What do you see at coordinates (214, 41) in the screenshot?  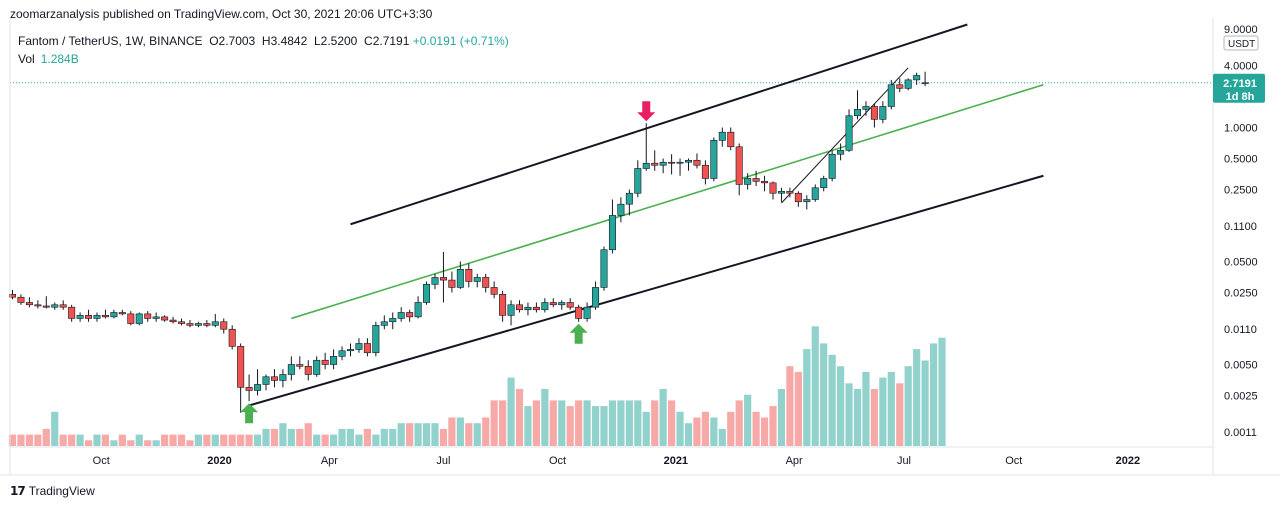 I see `ohlc-open-label: O` at bounding box center [214, 41].